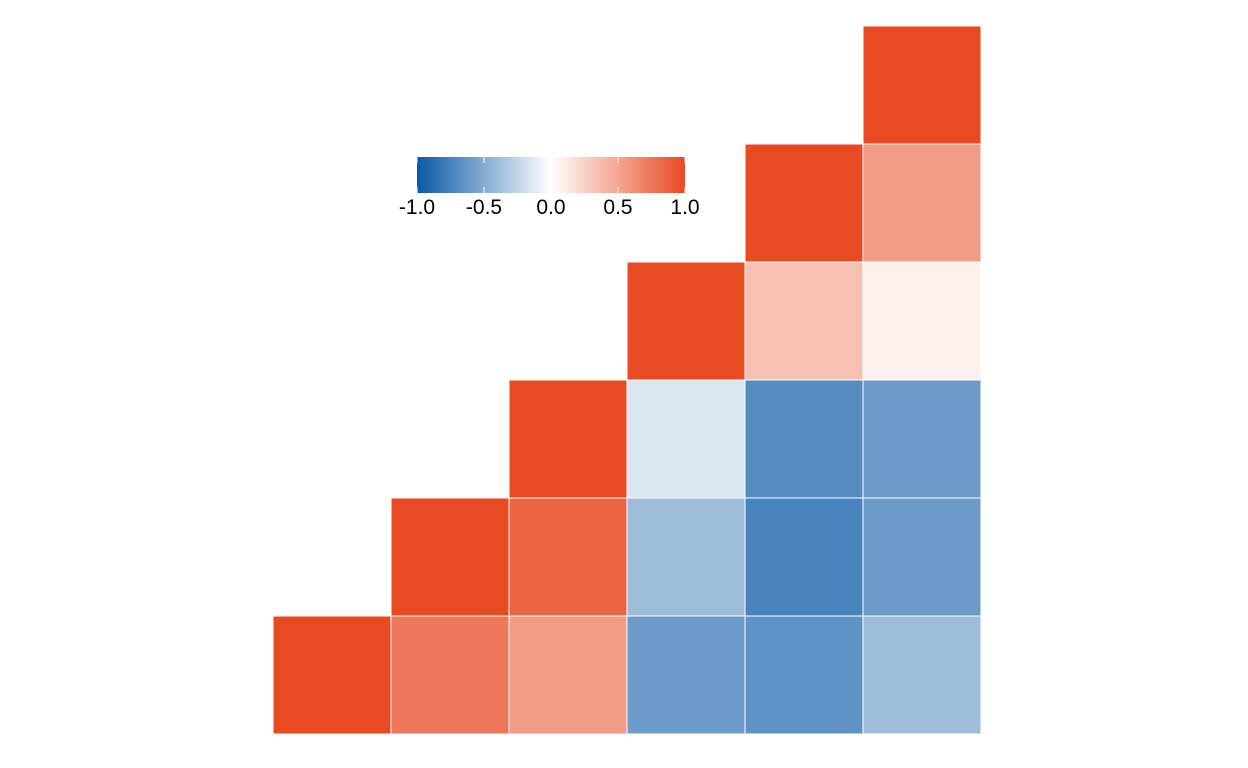 This screenshot has height=768, width=1248. I want to click on heatmap-cell-r5-c0, so click(922, 675).